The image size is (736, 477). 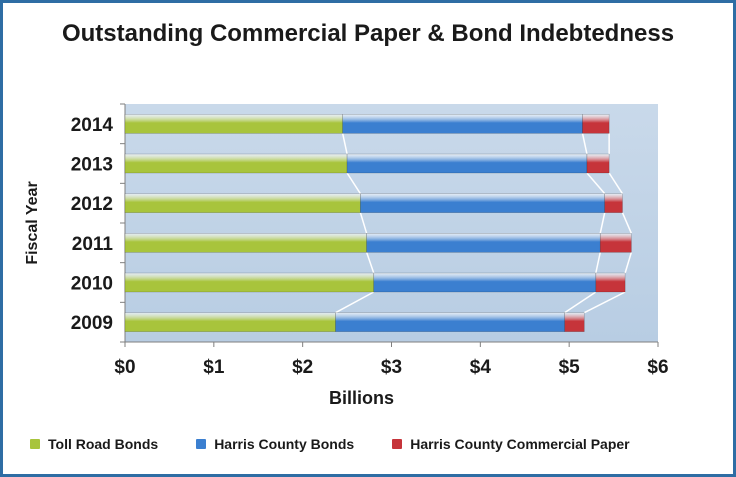 What do you see at coordinates (615, 243) in the screenshot?
I see `bar-commercial-paper-2011` at bounding box center [615, 243].